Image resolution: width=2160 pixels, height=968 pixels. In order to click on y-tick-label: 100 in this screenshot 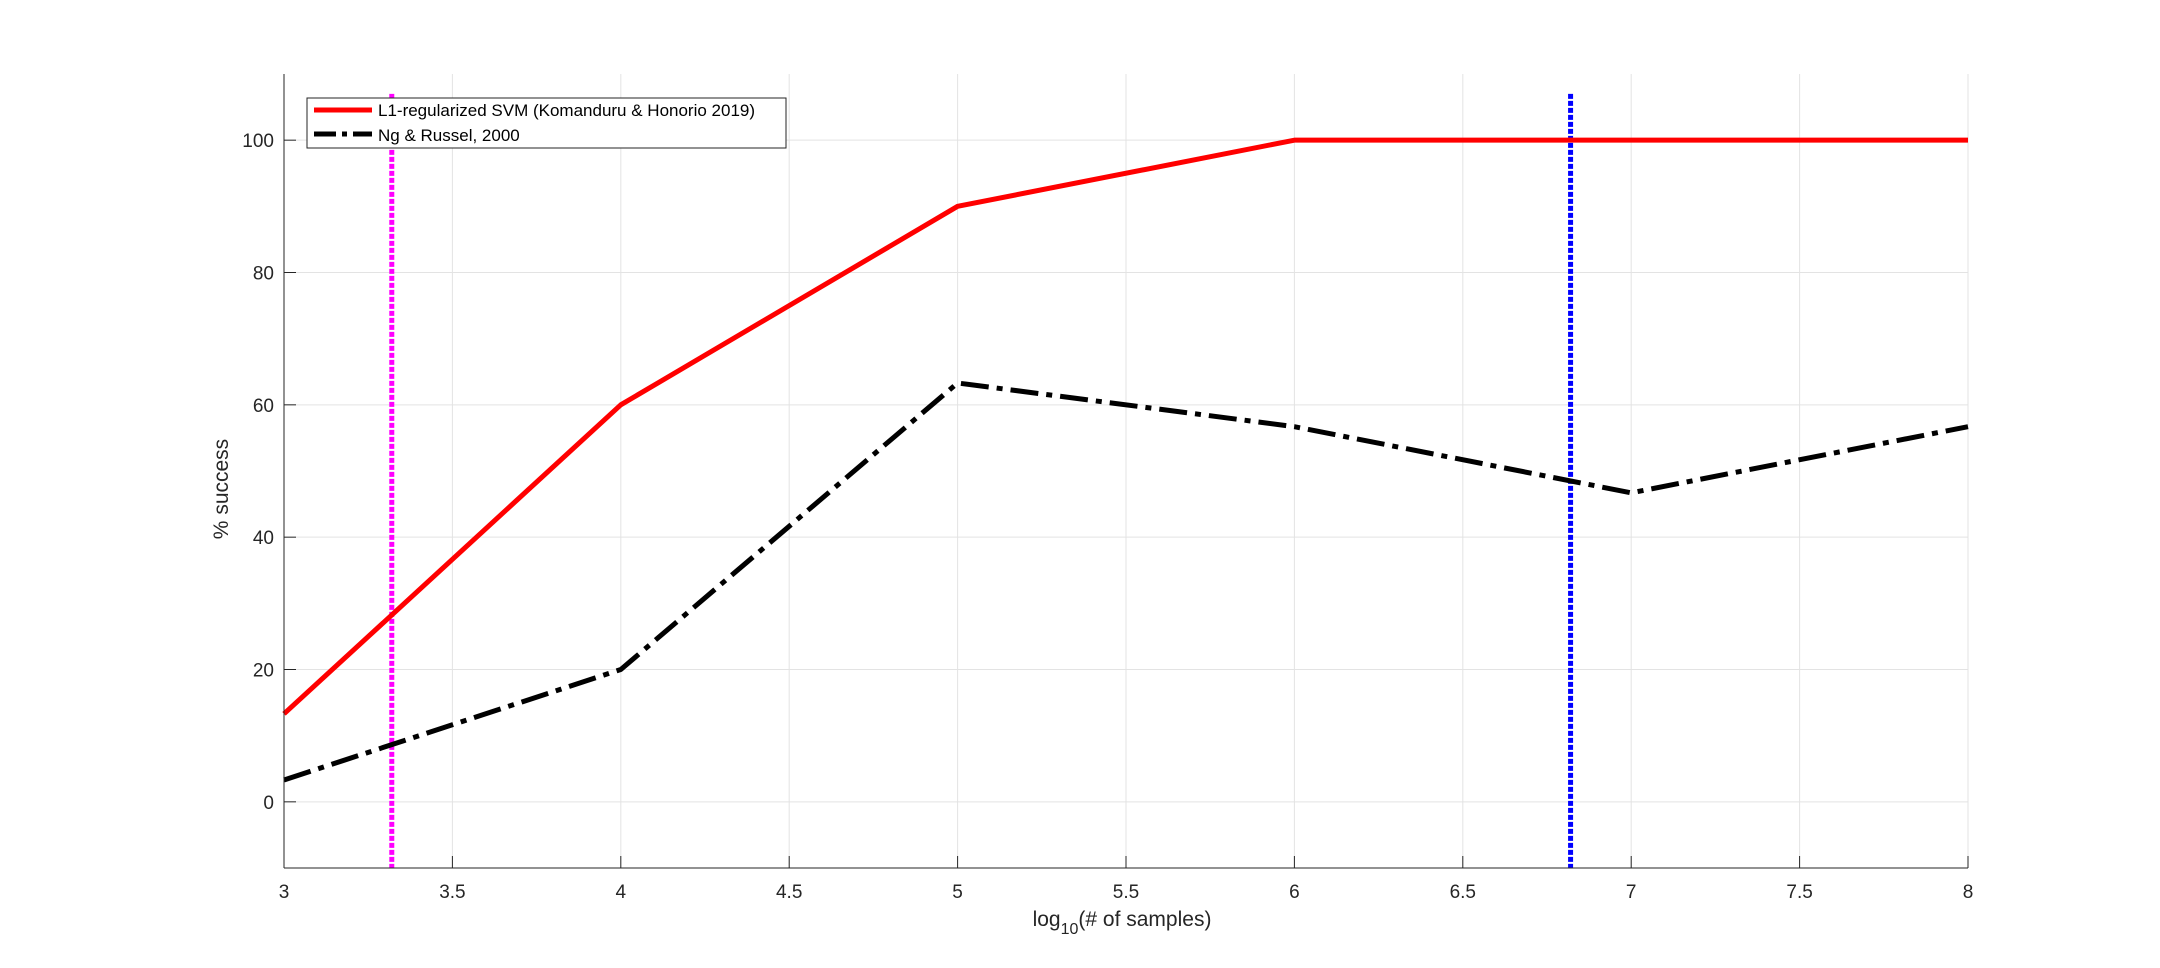, I will do `click(258, 141)`.